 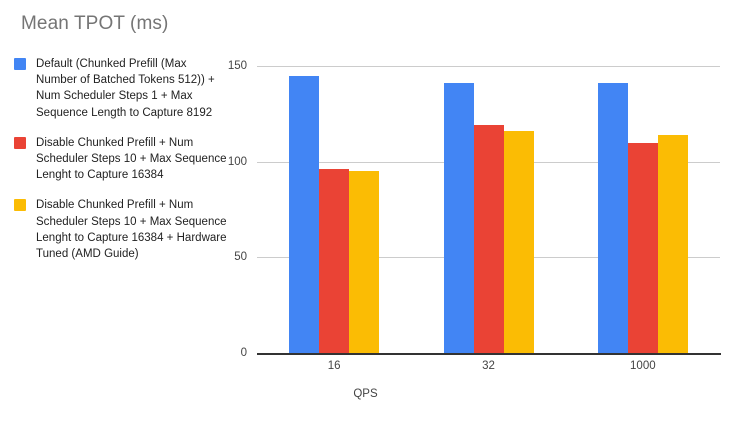 I want to click on y-axis-tick-label: 150, so click(x=237, y=66).